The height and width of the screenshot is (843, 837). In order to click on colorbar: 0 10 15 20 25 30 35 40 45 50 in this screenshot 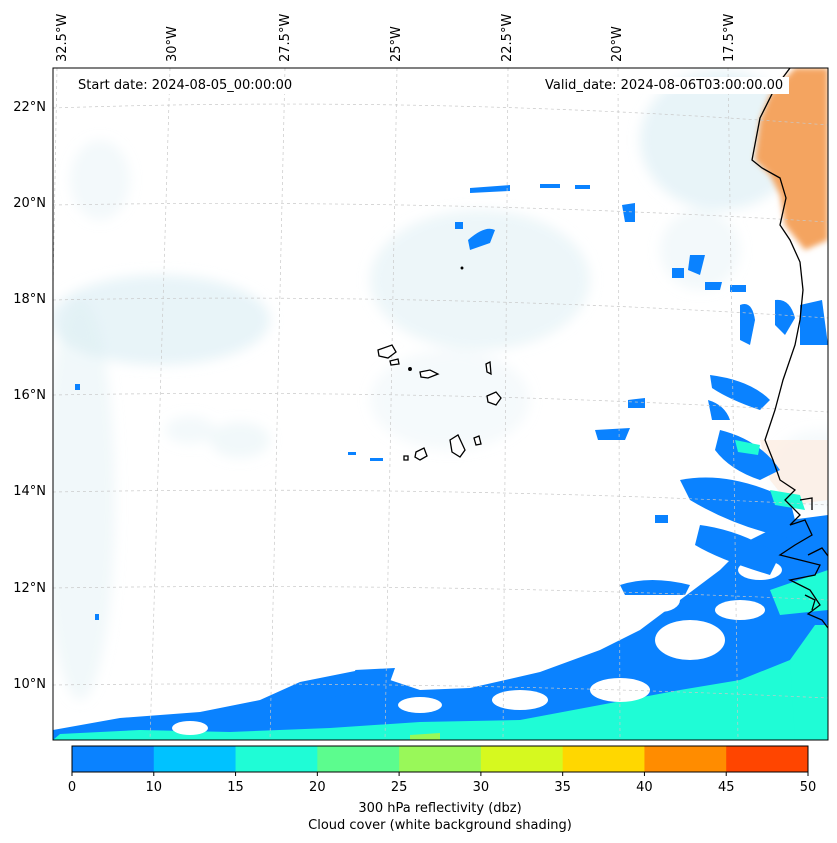, I will do `click(442, 770)`.